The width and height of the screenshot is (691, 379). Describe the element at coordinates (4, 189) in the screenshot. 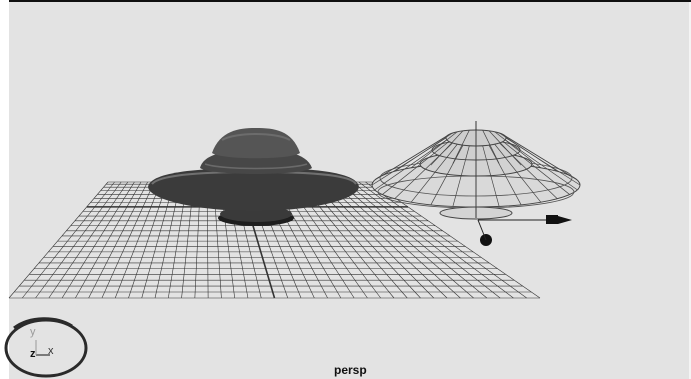

I see `viewport-left-margin` at that location.